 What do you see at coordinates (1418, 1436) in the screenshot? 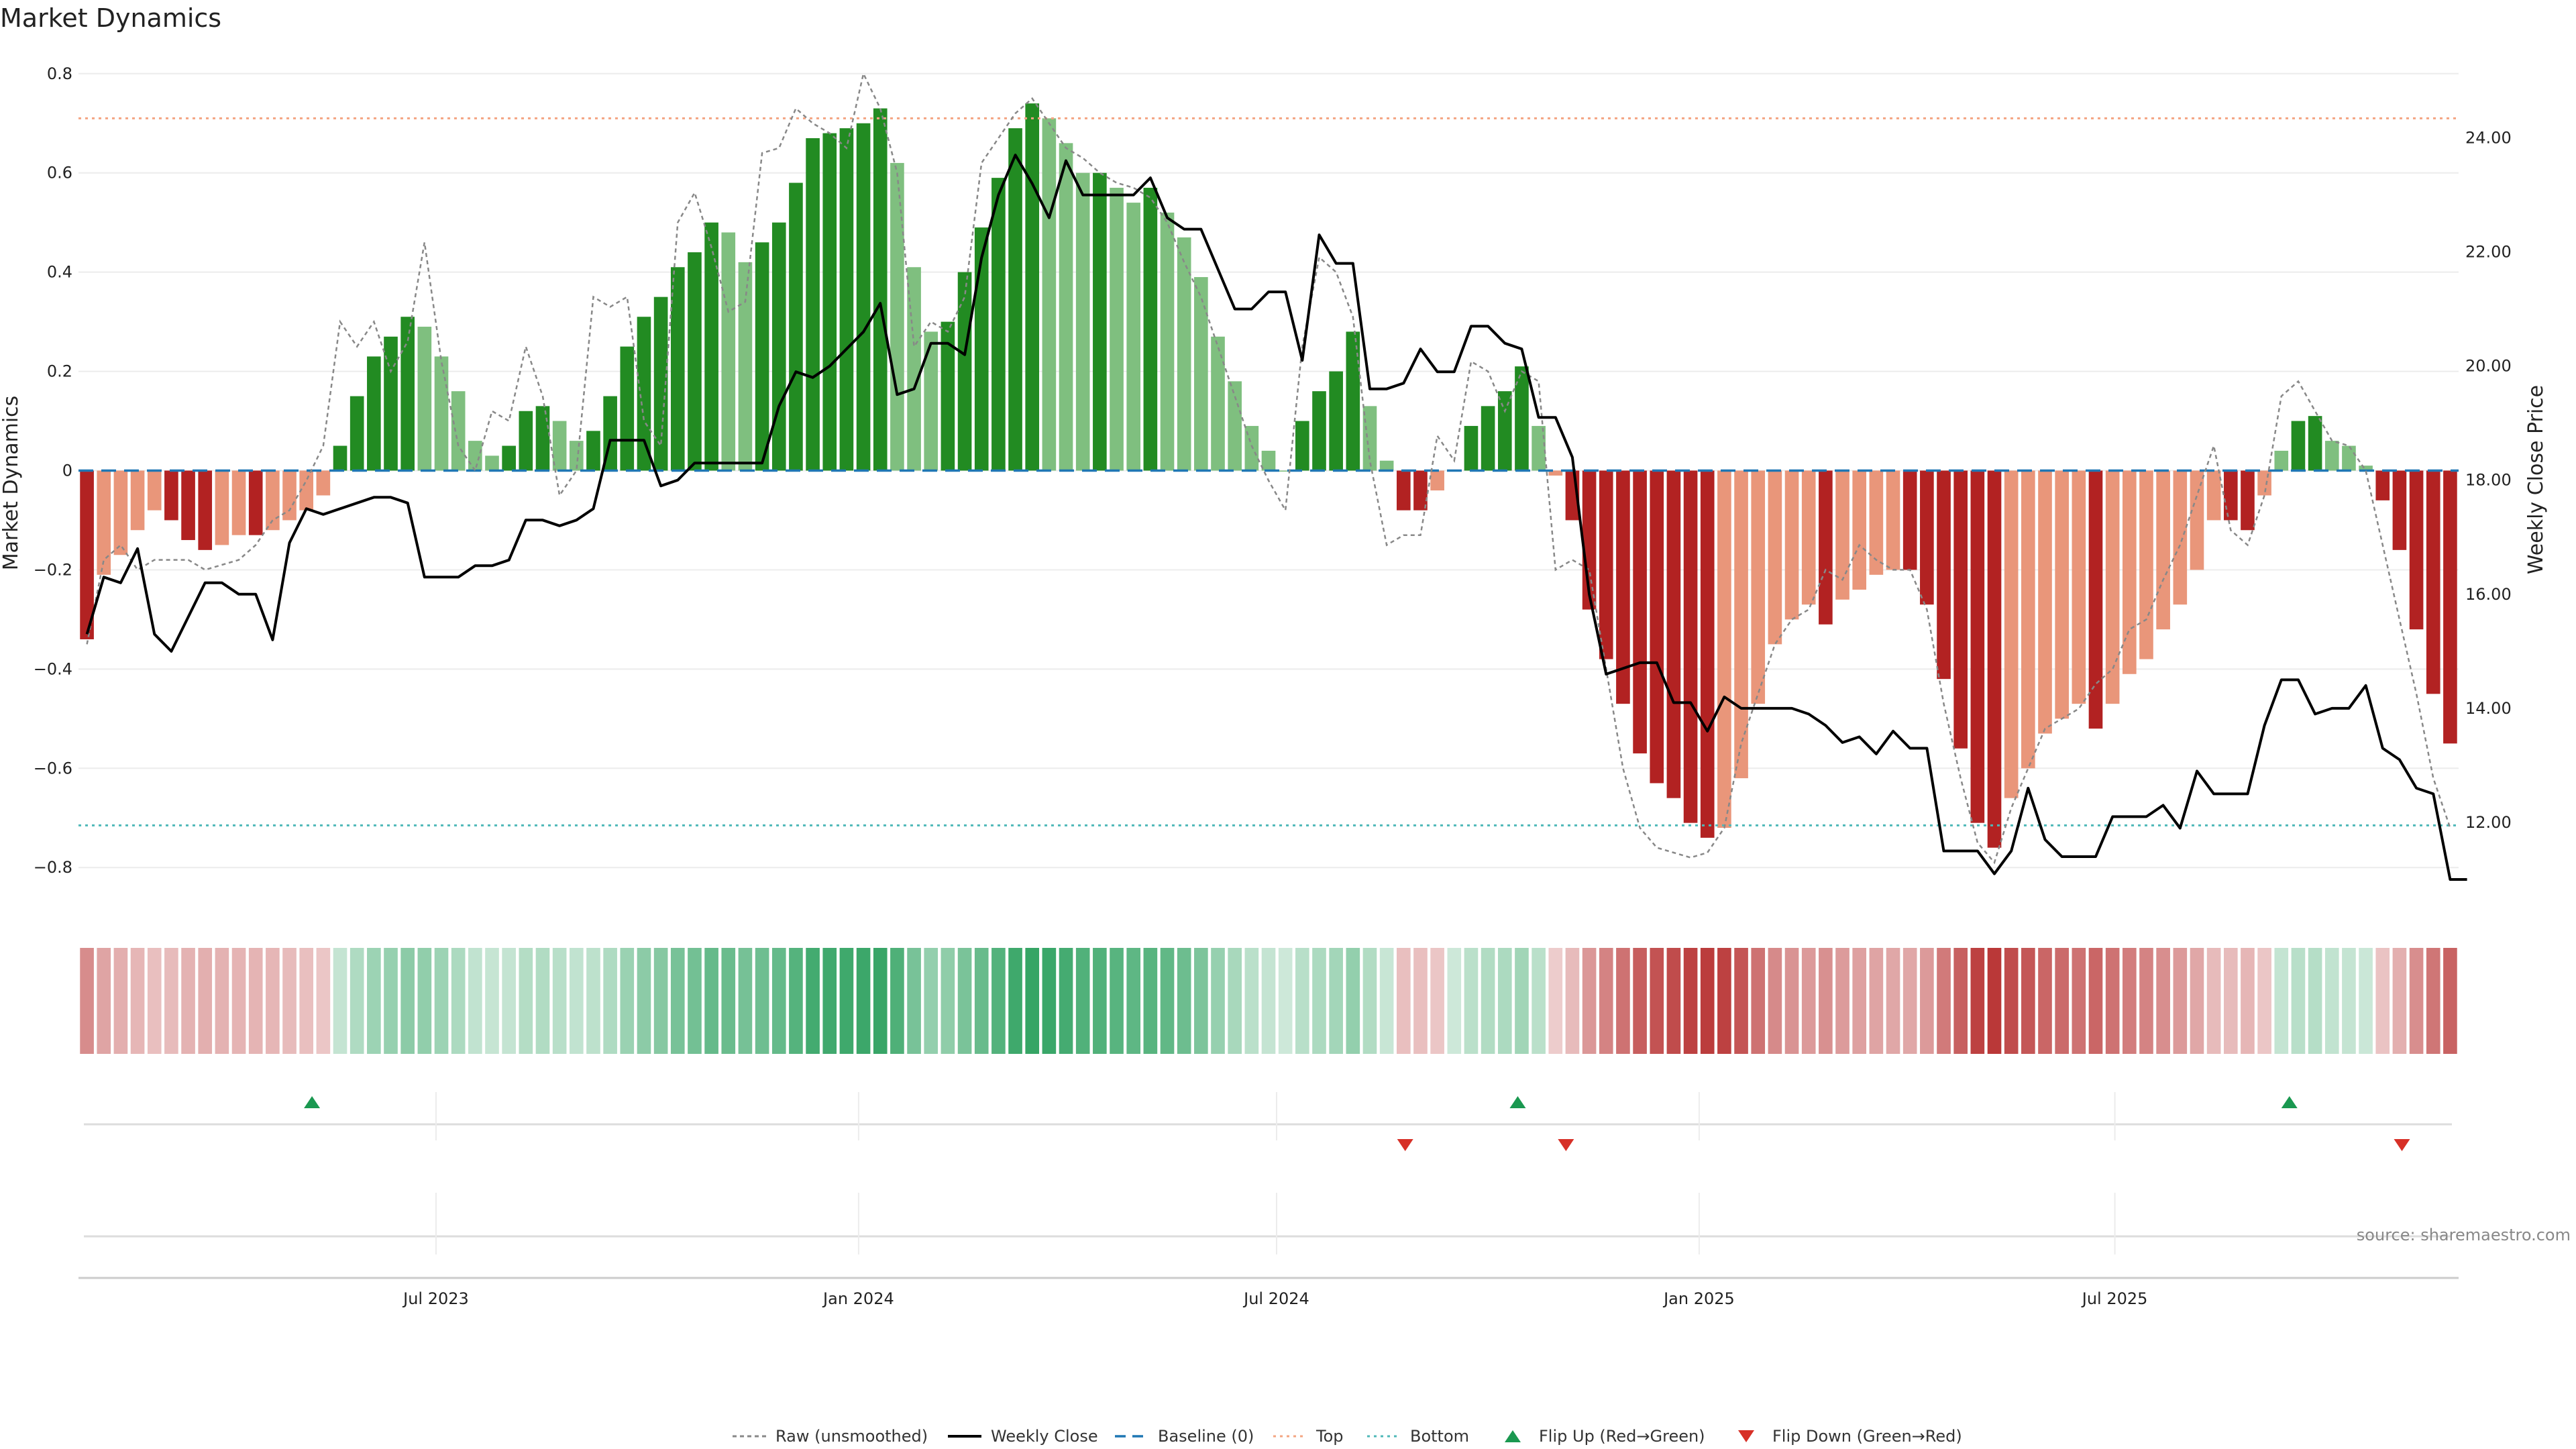
I see `legend-item-bottom: Bottom` at bounding box center [1418, 1436].